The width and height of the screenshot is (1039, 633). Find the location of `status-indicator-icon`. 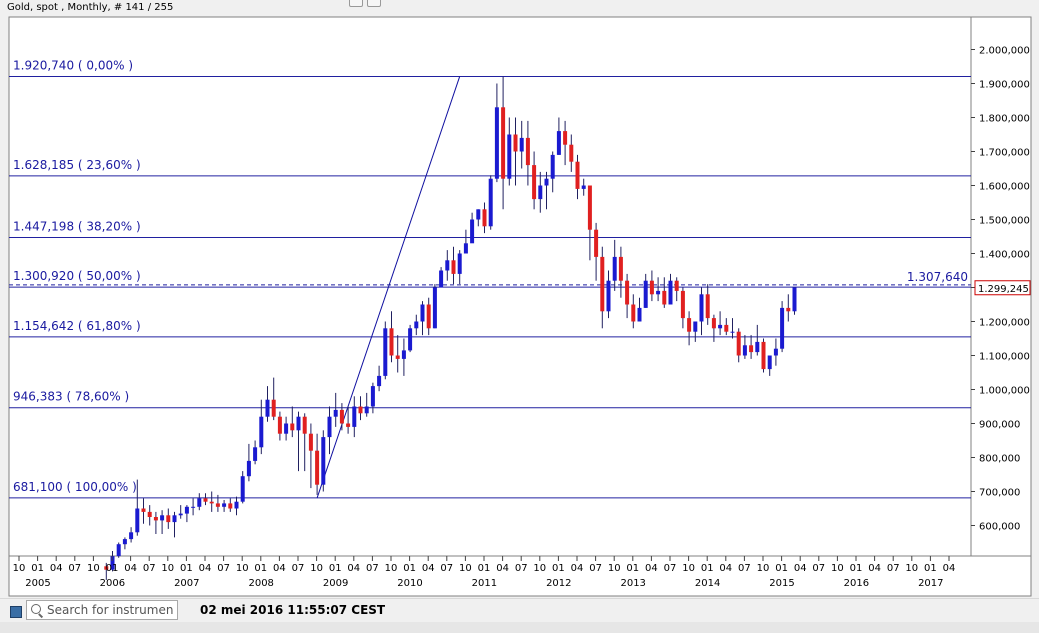

status-indicator-icon is located at coordinates (16, 612).